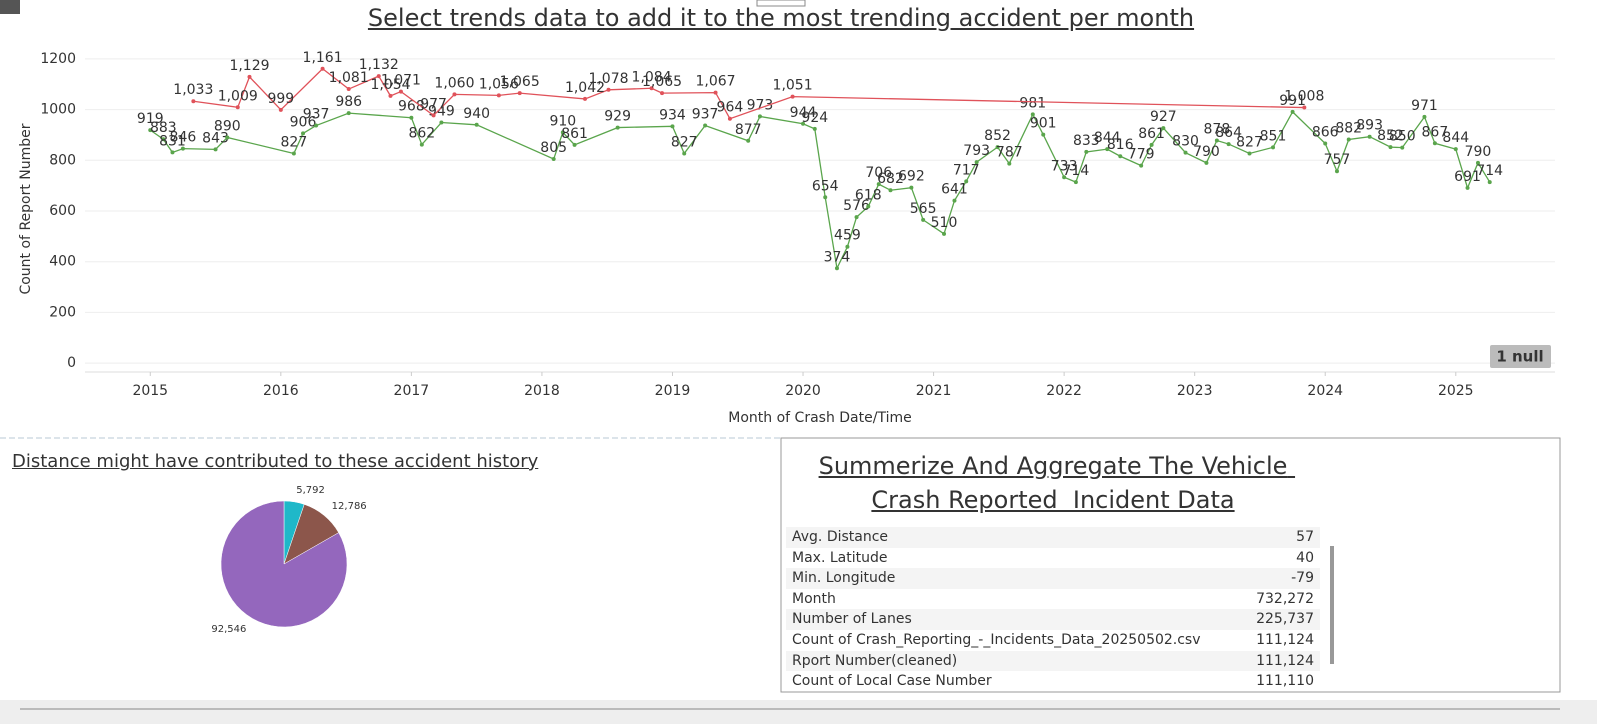 The height and width of the screenshot is (724, 1597). Describe the element at coordinates (878, 173) in the screenshot. I see `data-label: 706` at that location.